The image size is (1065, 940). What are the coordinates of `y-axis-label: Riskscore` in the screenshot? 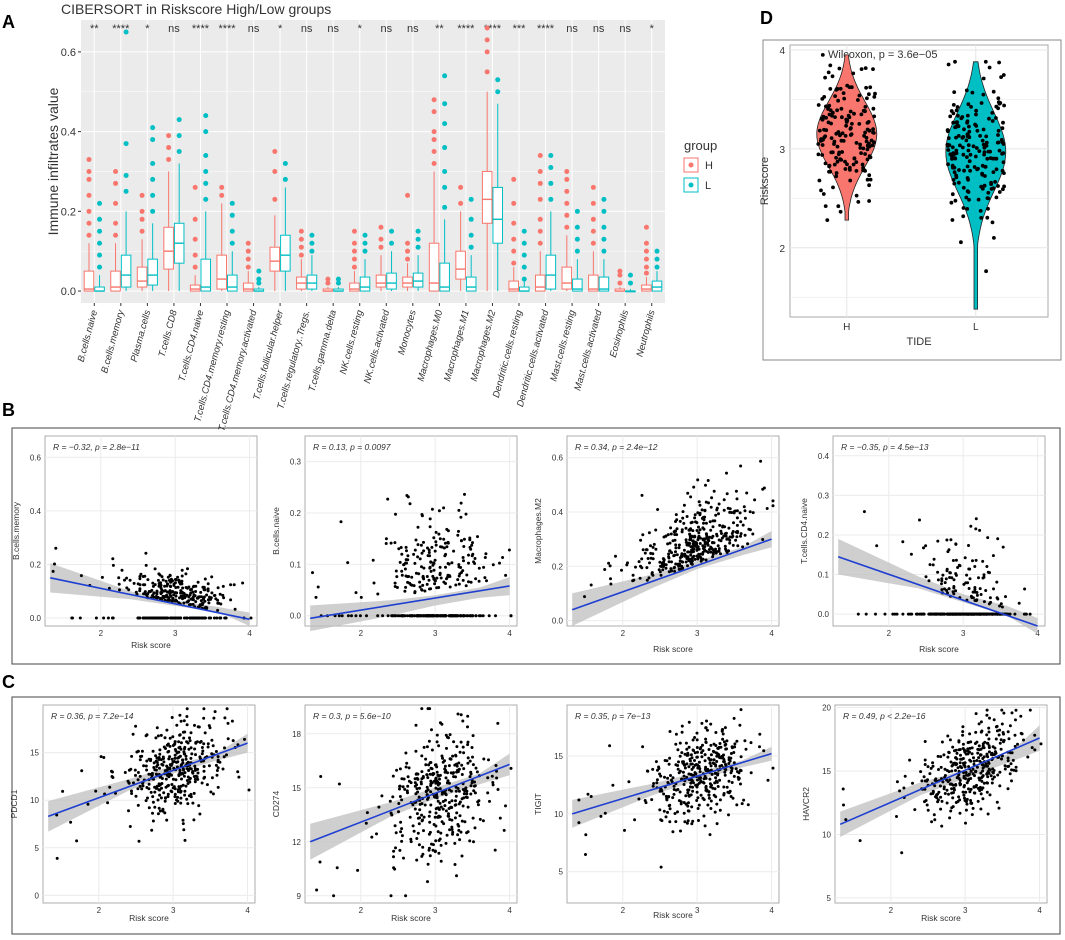 It's located at (765, 181).